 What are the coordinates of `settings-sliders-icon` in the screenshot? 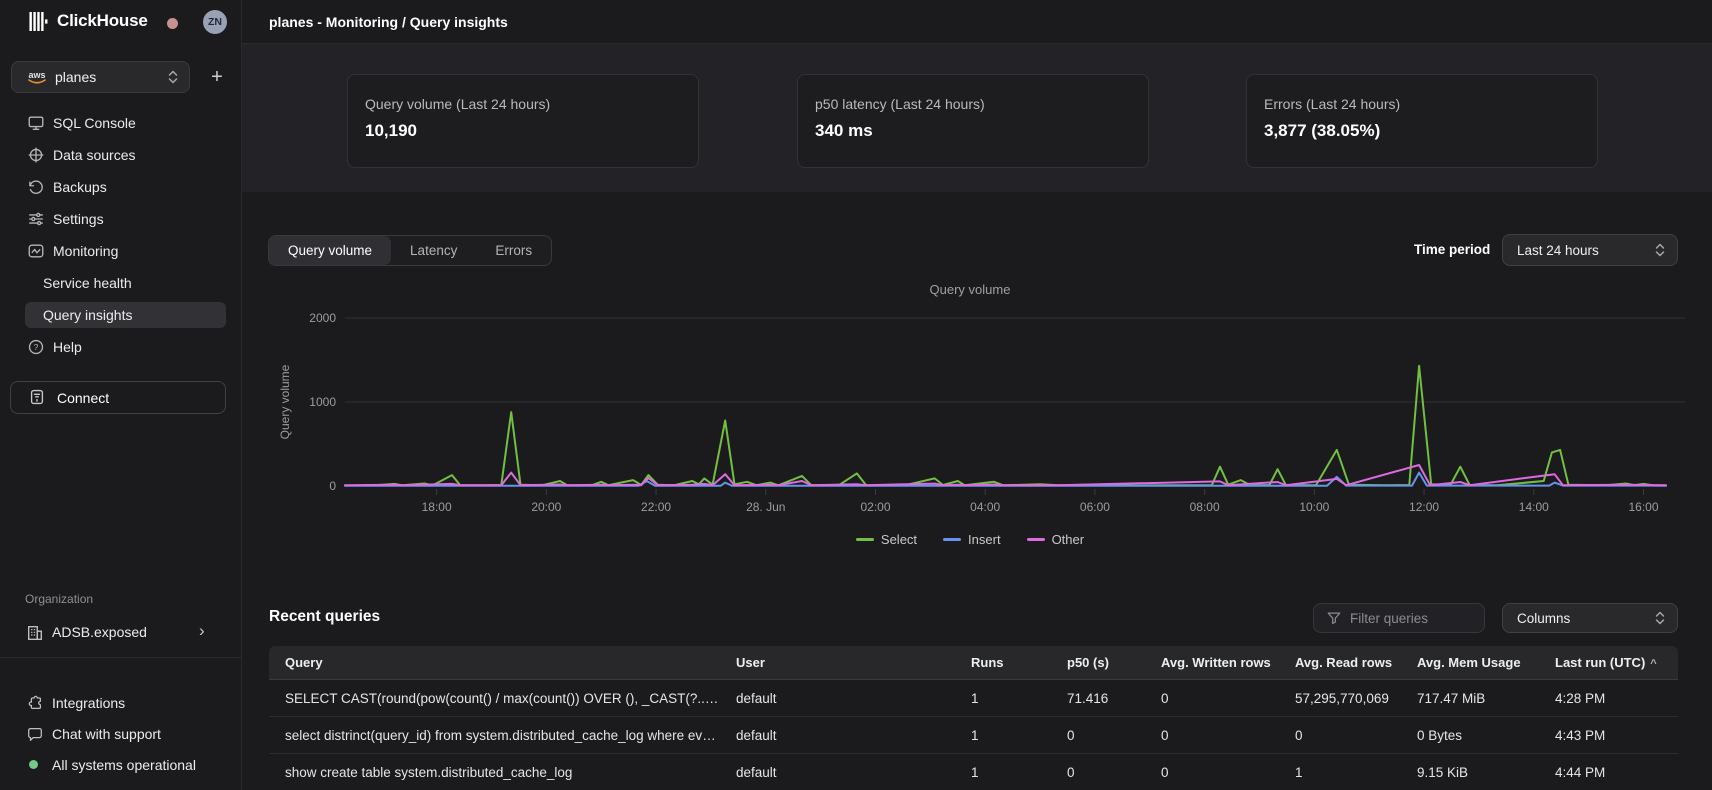 It's located at (36, 219).